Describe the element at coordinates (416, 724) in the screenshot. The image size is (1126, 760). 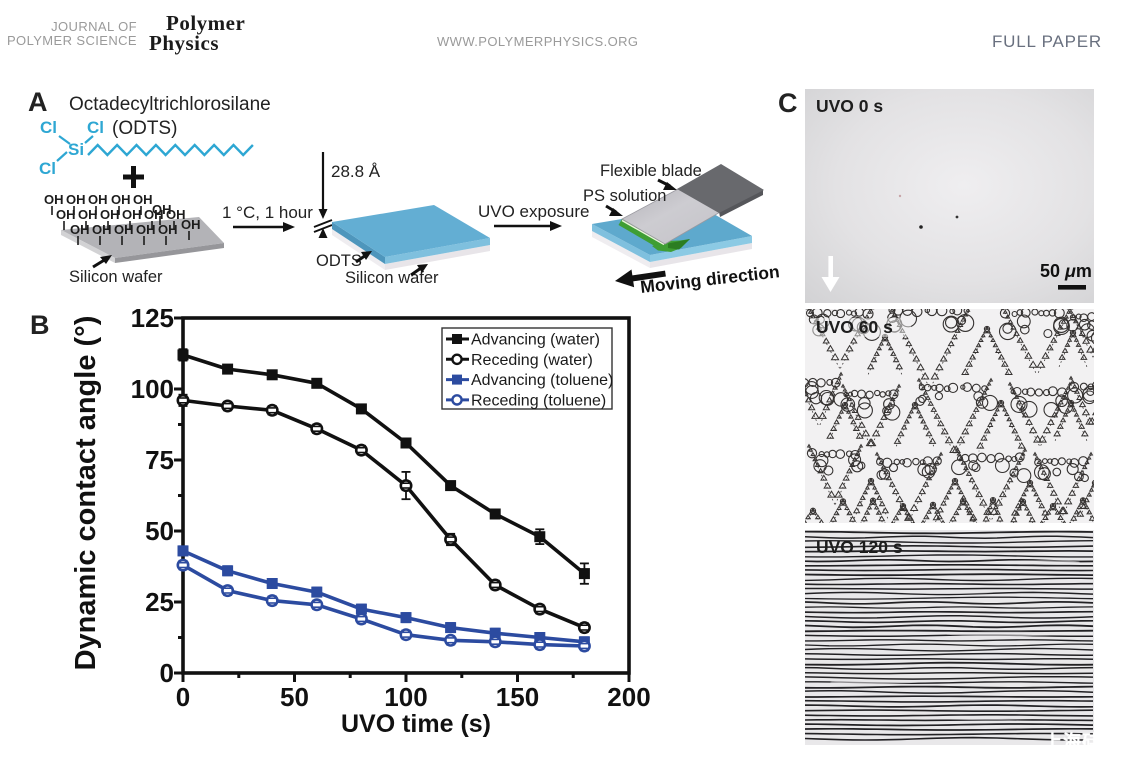
I see `svg-text: UVO time (s)` at that location.